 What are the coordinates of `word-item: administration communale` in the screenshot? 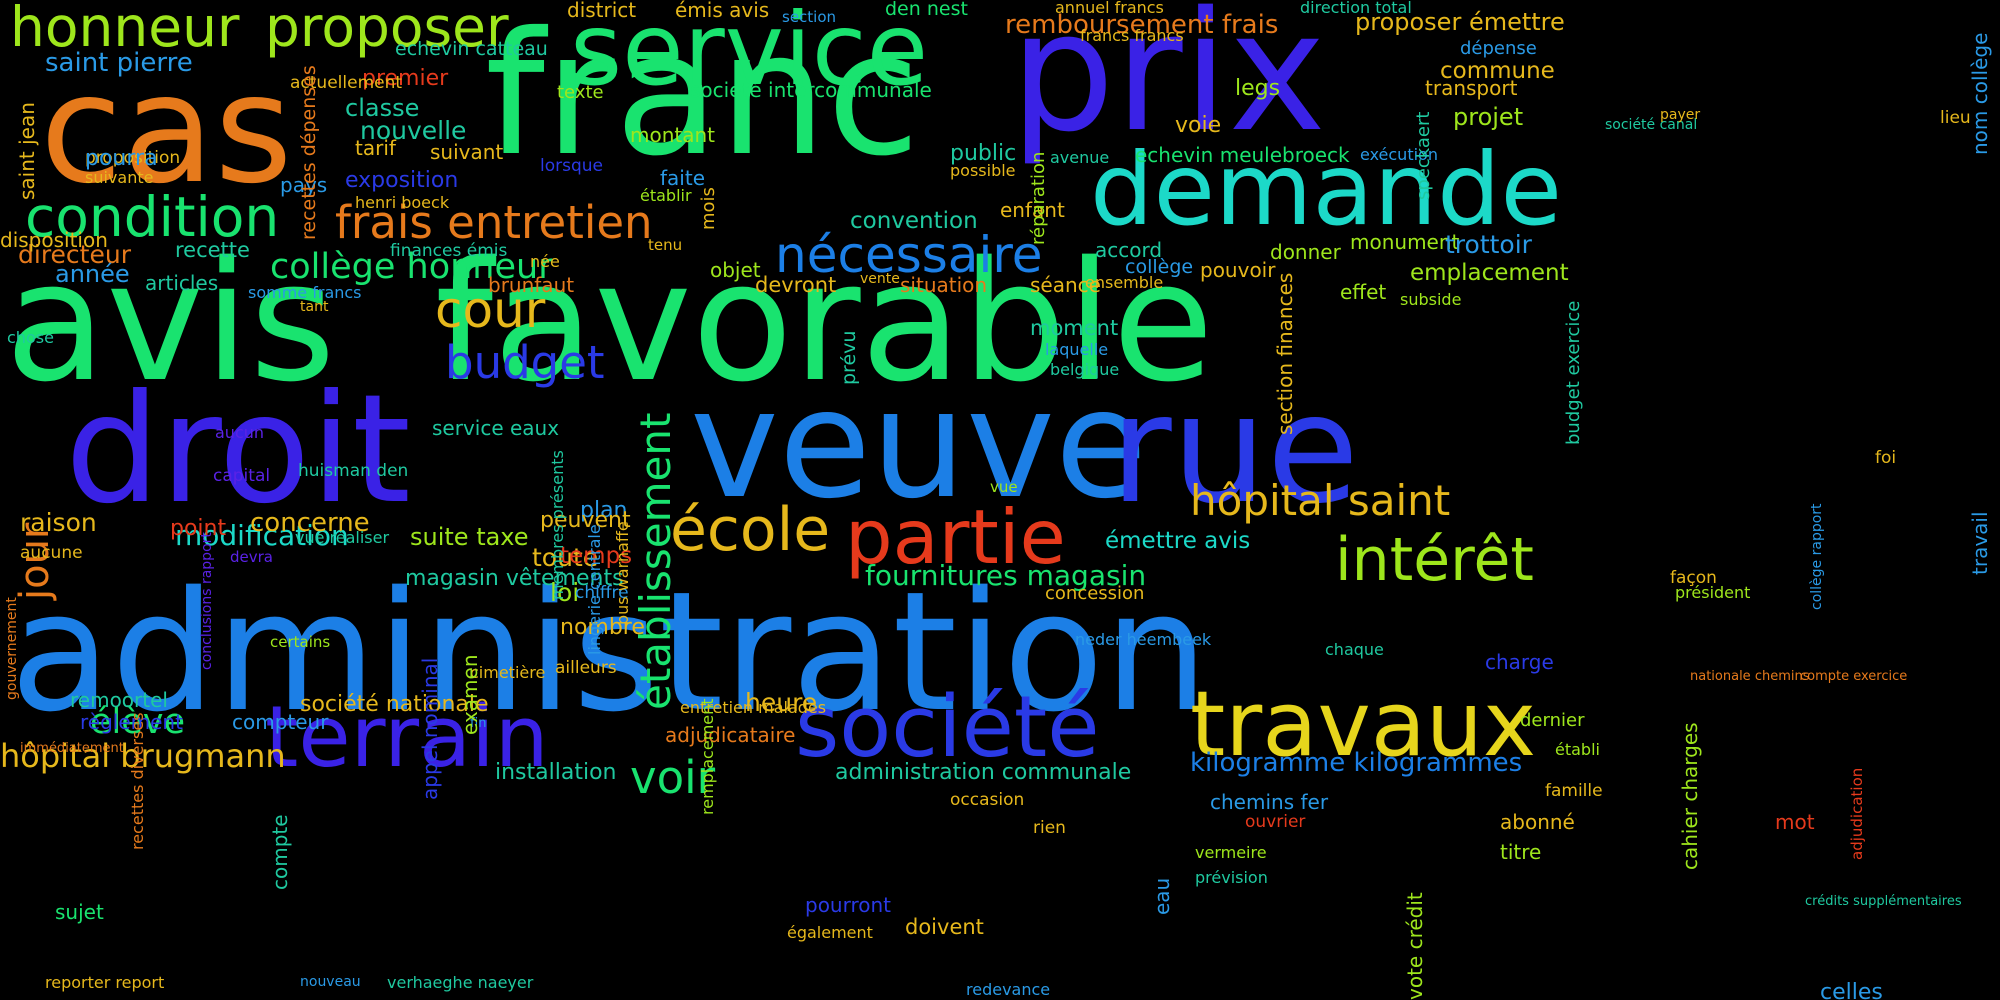 It's located at (983, 772).